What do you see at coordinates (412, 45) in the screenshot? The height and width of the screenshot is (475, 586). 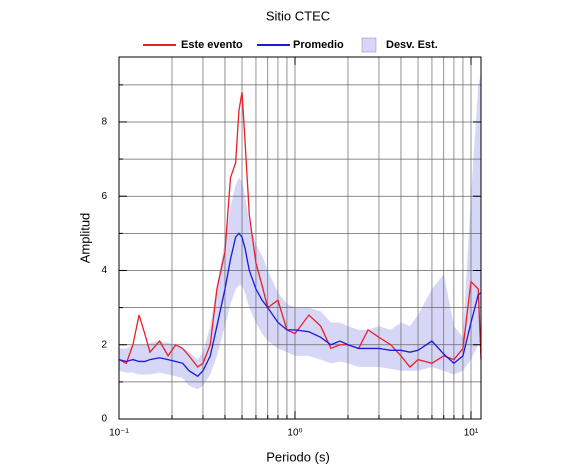 I see `legend-label: Desv. Est.` at bounding box center [412, 45].